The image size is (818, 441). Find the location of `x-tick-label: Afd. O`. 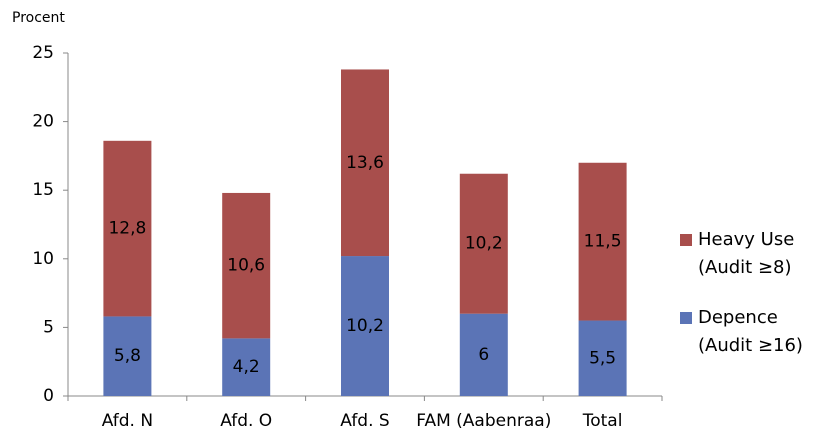

x-tick-label: Afd. O is located at coordinates (246, 421).